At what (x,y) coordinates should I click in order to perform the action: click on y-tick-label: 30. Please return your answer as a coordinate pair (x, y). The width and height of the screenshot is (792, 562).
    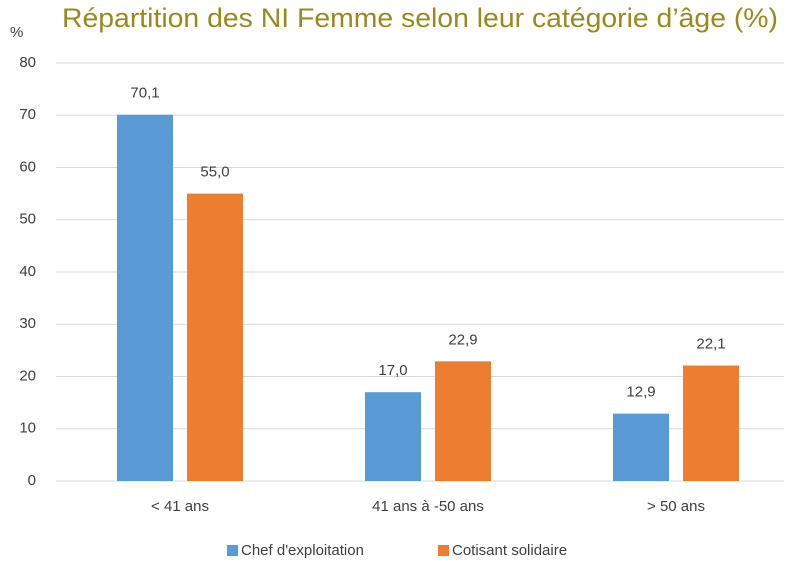
    Looking at the image, I should click on (27, 323).